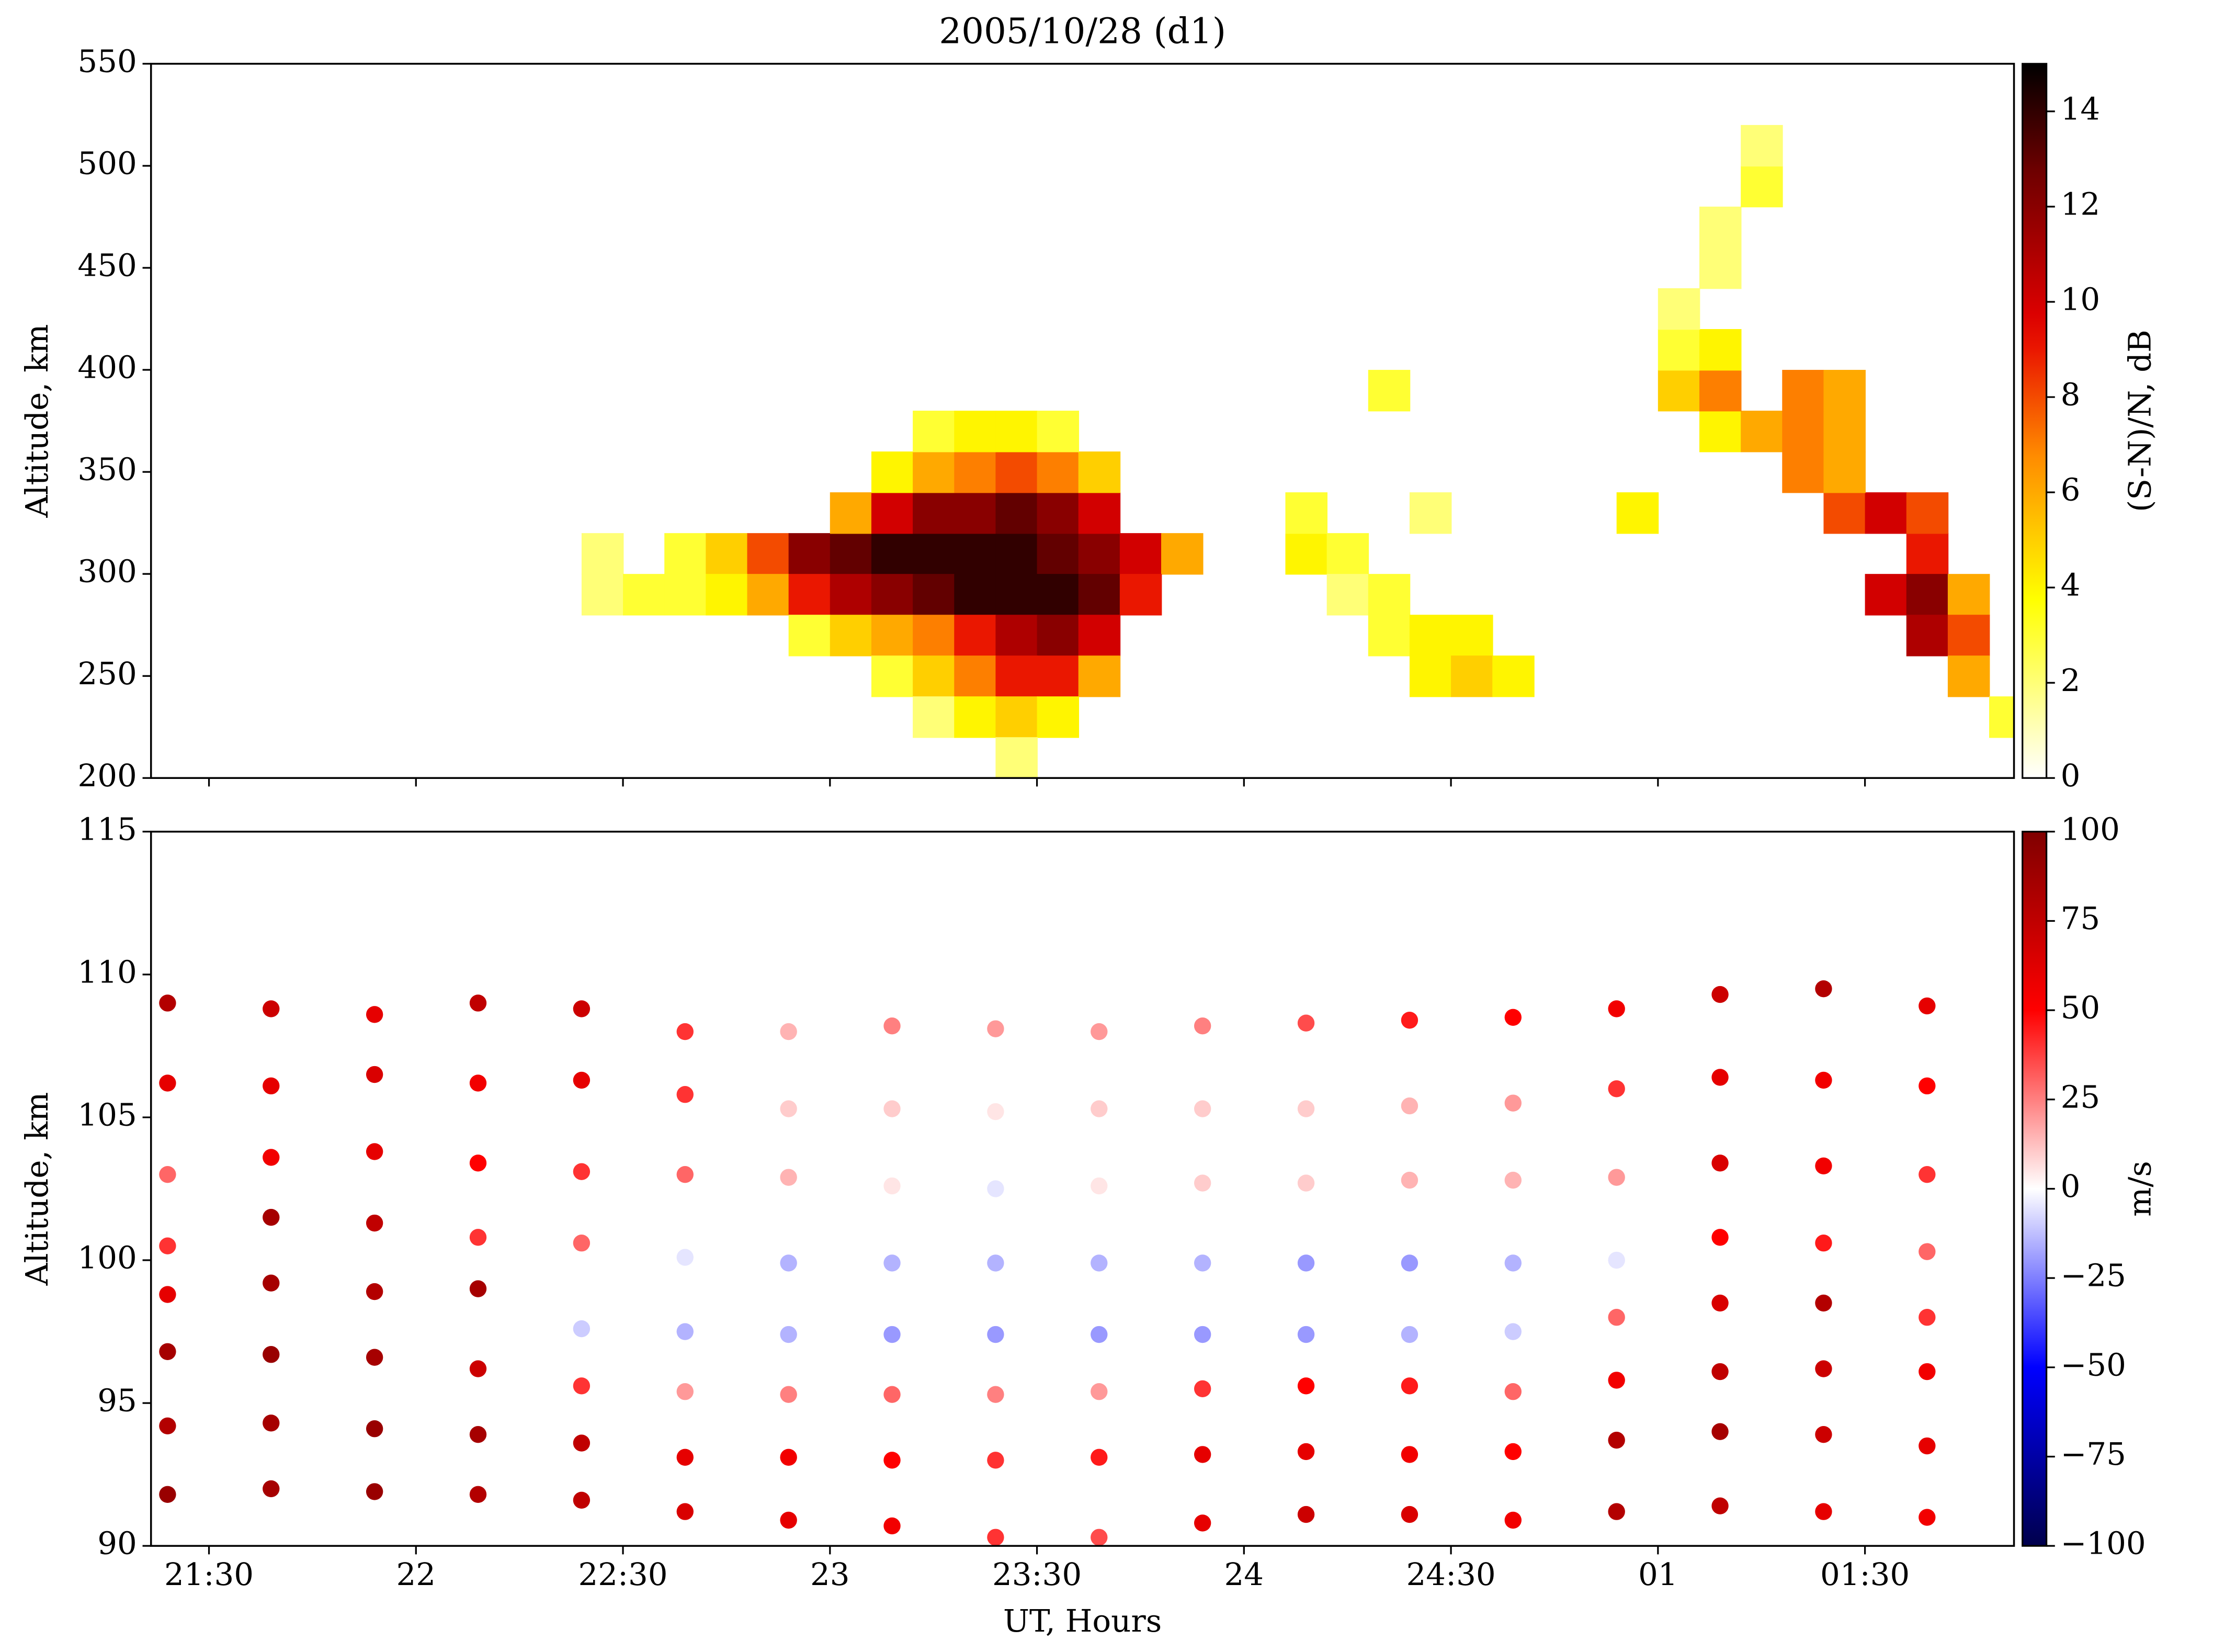 The image size is (2213, 1652). What do you see at coordinates (117, 1401) in the screenshot?
I see `y-tick-label: 95` at bounding box center [117, 1401].